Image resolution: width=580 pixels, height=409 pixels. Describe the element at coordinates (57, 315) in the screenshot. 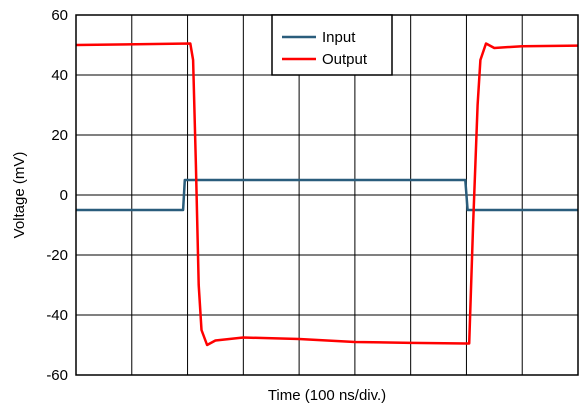

I see `y-tick-label: -40` at that location.